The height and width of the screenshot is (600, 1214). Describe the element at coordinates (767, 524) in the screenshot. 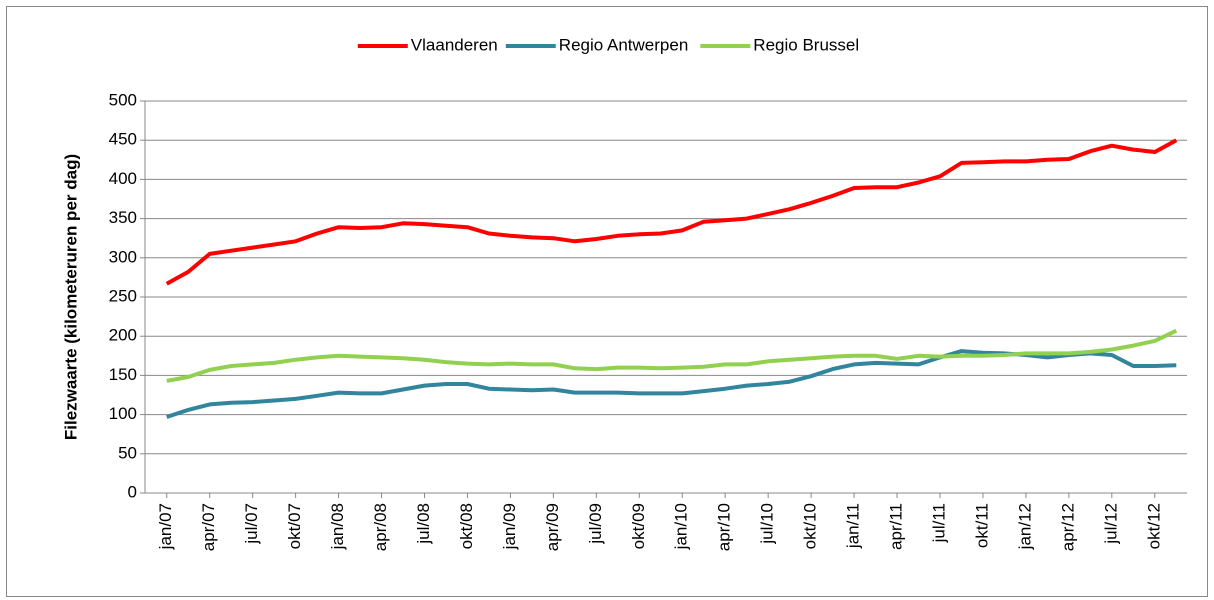

I see `x-tick-label: jul/10` at that location.